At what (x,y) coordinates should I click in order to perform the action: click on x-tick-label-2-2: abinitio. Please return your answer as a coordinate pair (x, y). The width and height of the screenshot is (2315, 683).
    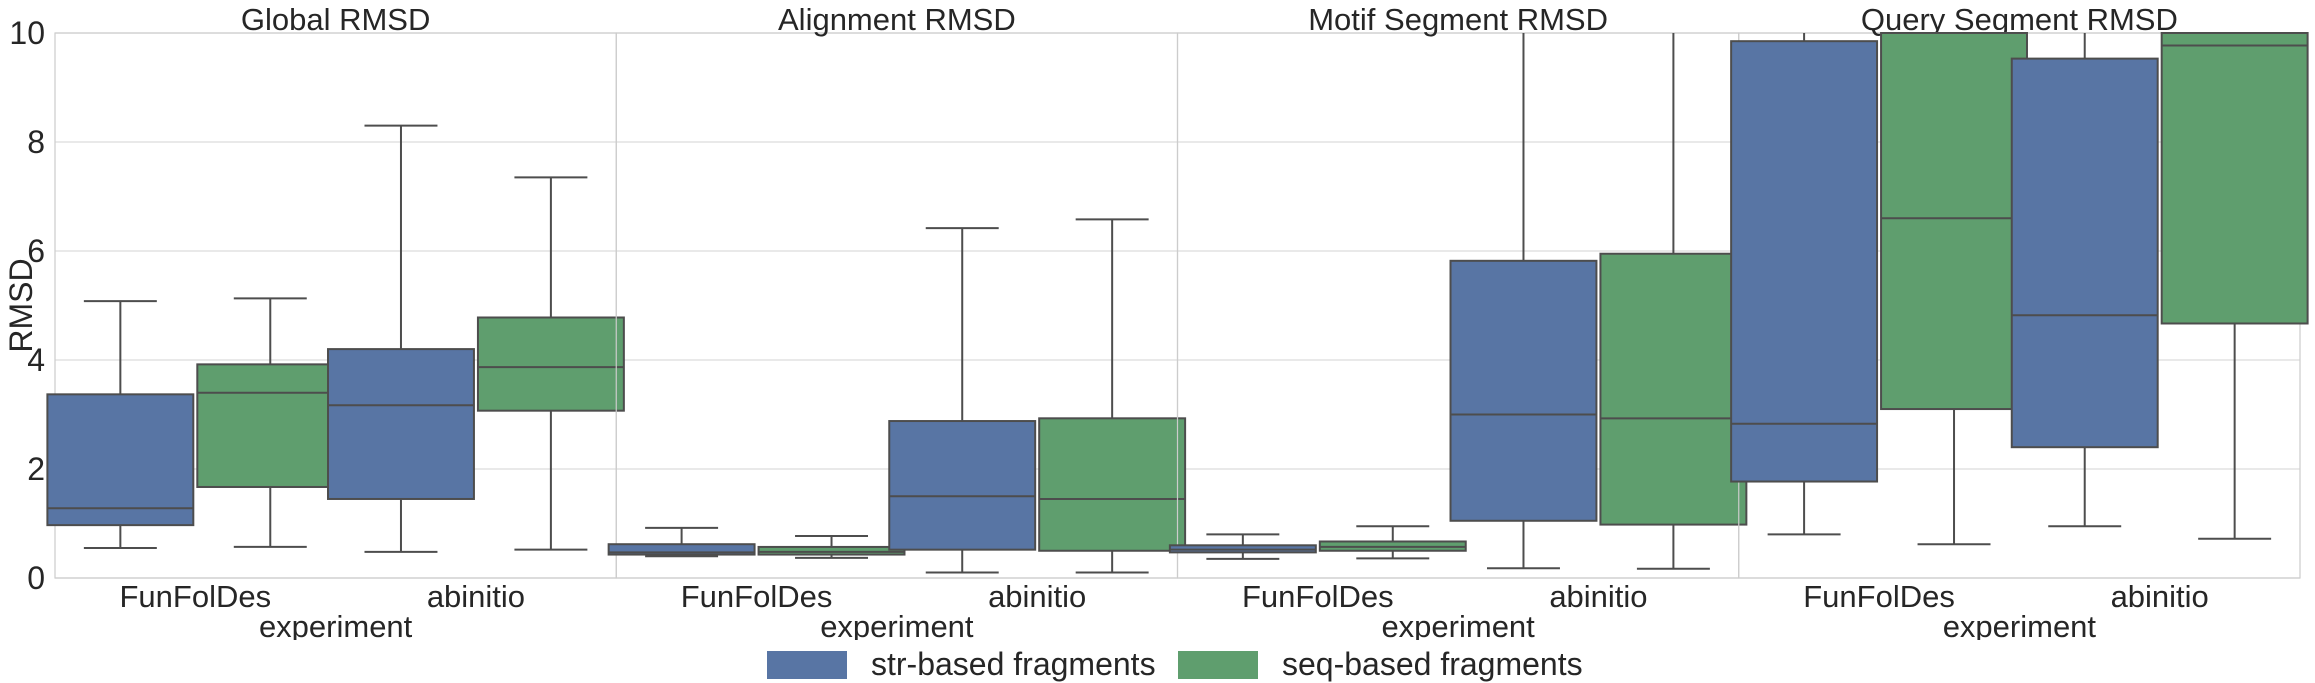
    Looking at the image, I should click on (1037, 596).